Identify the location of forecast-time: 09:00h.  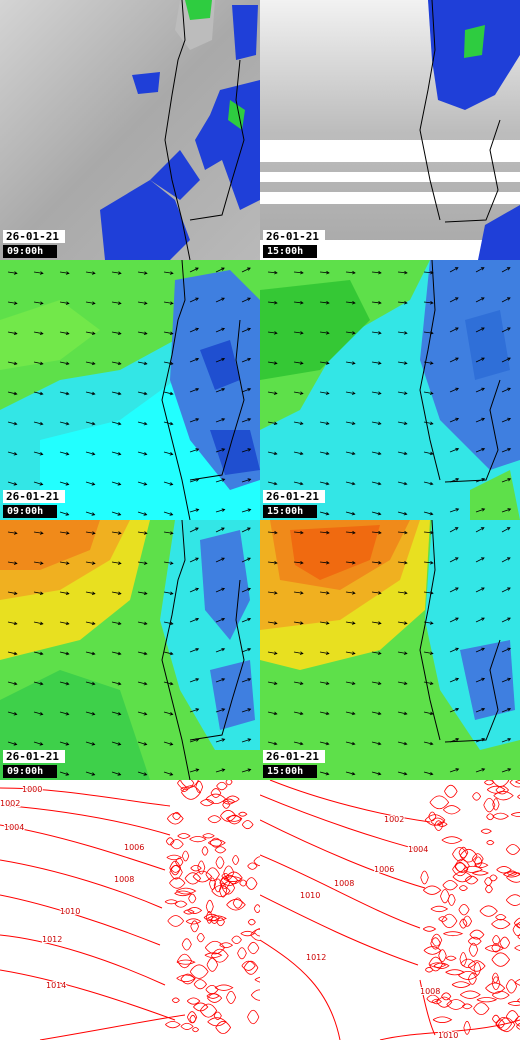
(30, 771).